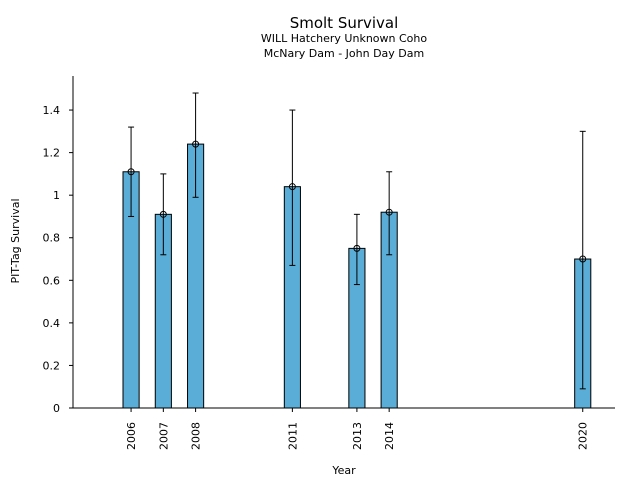 Image resolution: width=640 pixels, height=480 pixels. I want to click on y-axis-ticks: 0 0.2 0.4 0.6 0.8 1 1.2 1.4, so click(58, 259).